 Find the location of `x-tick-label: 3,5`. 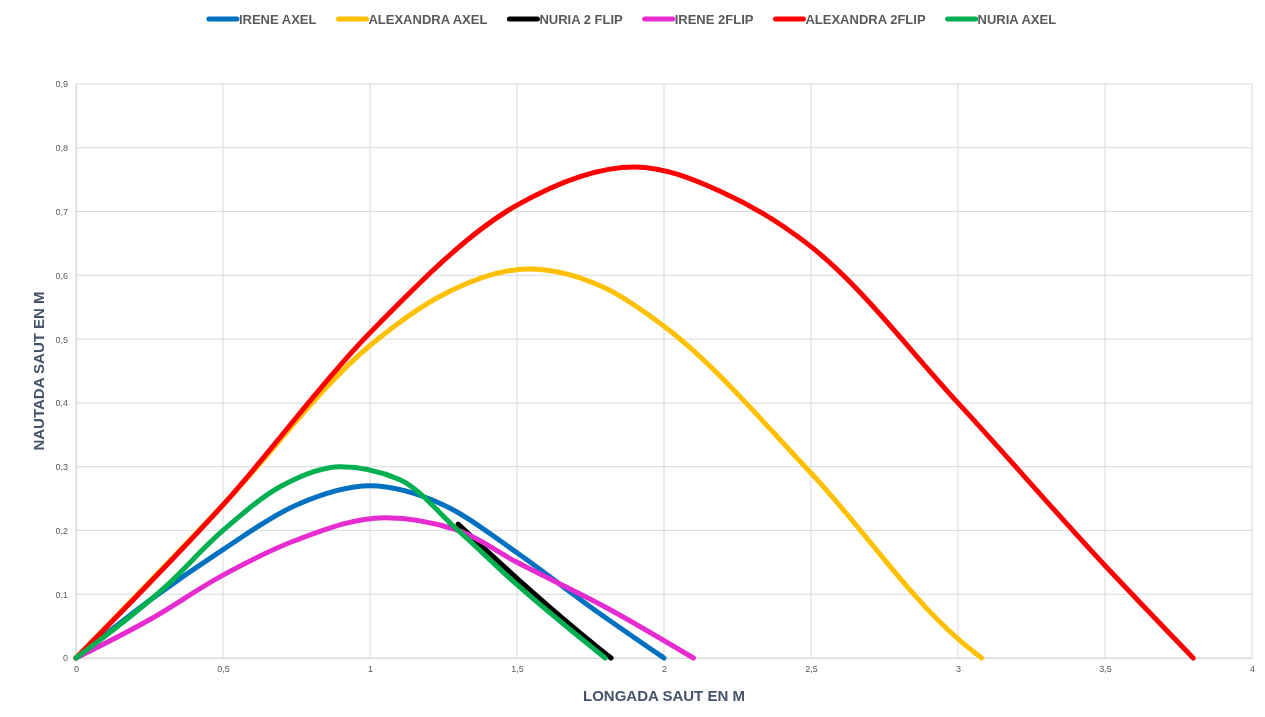

x-tick-label: 3,5 is located at coordinates (1105, 669).